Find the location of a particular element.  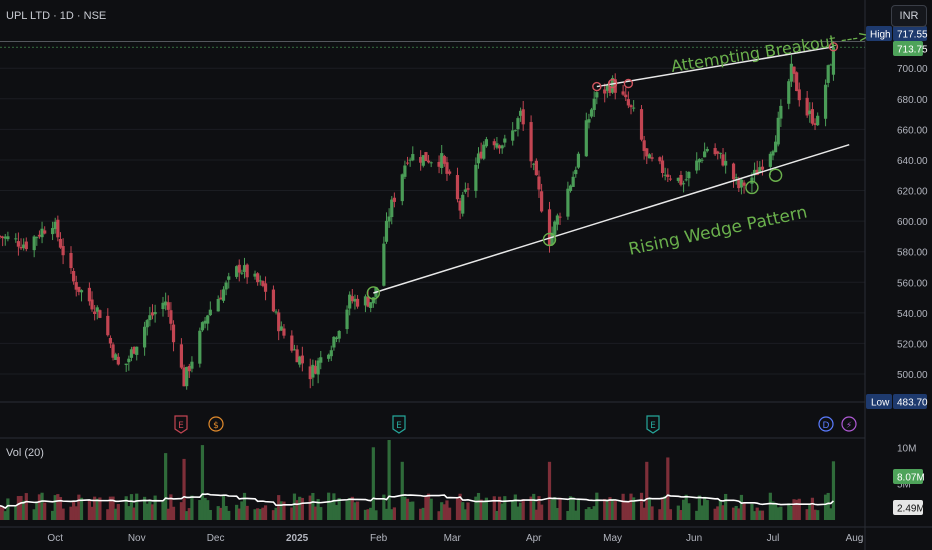

volume-title: Vol (20) is located at coordinates (25, 453).